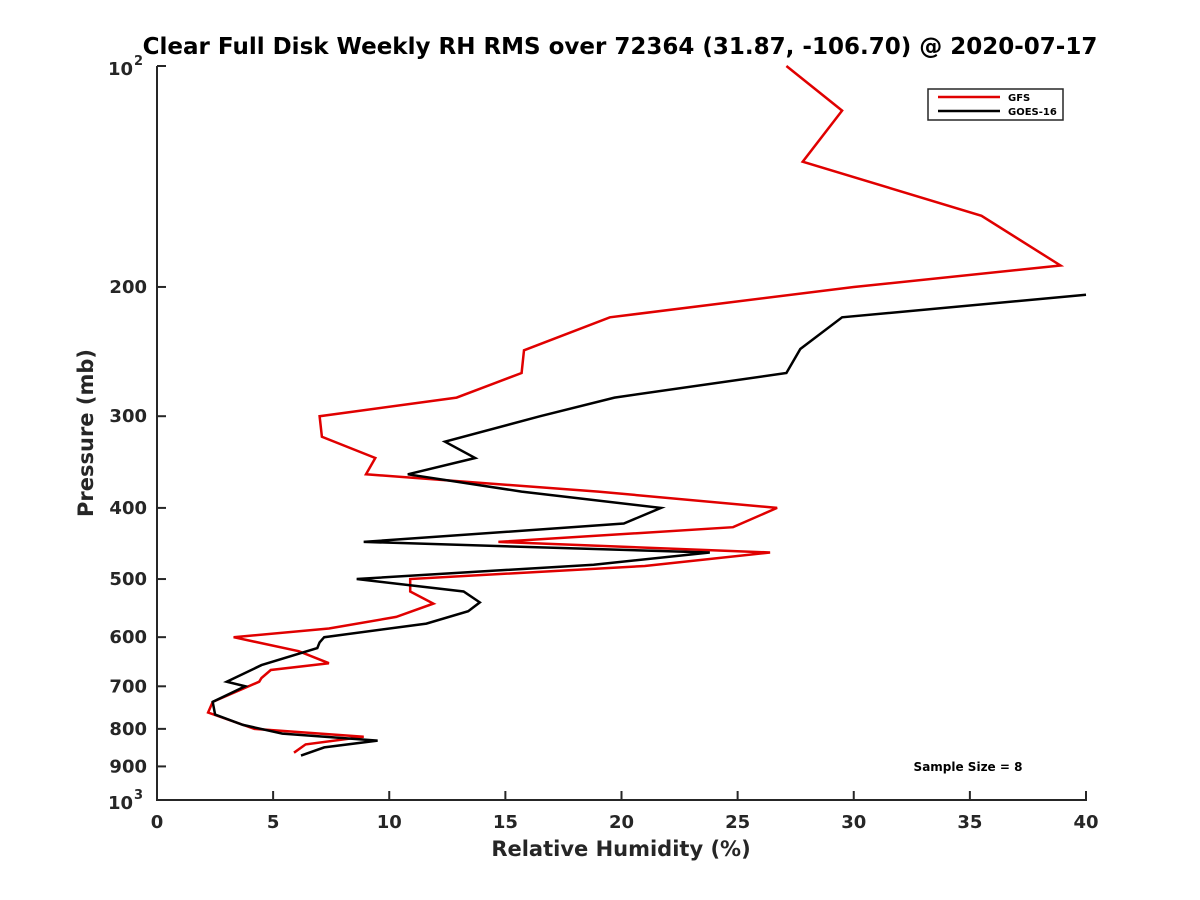  I want to click on y-tick-label-700: 700, so click(128, 686).